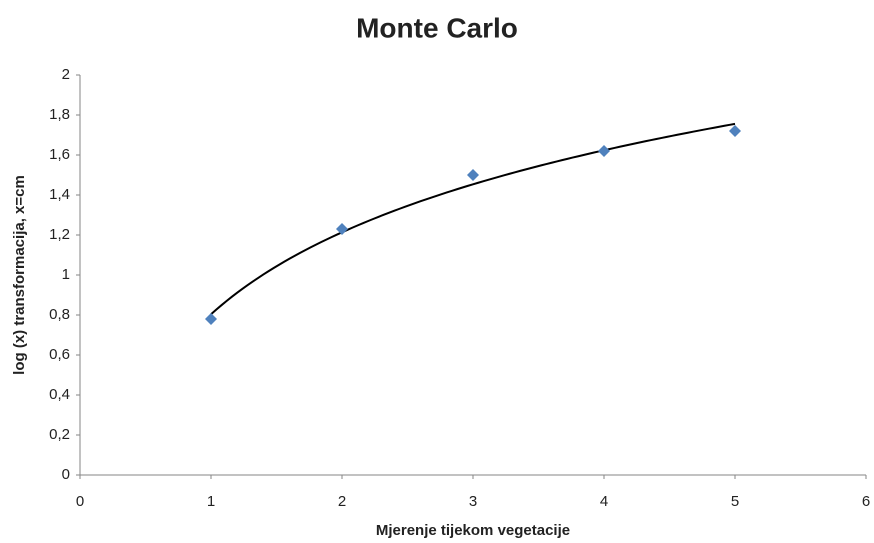 The height and width of the screenshot is (543, 874). Describe the element at coordinates (59, 394) in the screenshot. I see `y-tick-label: 0,4` at that location.